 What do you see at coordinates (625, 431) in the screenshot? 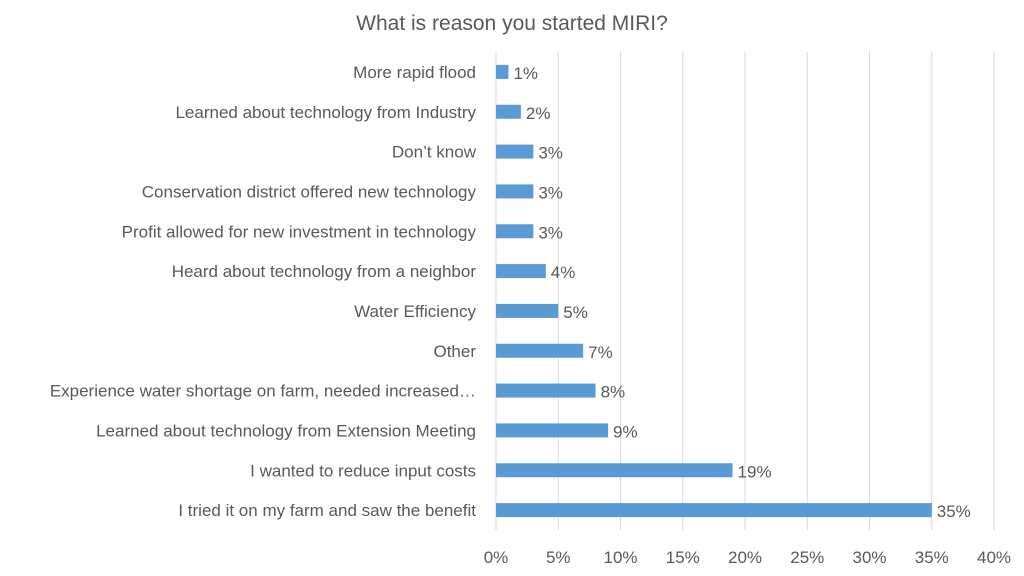
I see `data-label: 9%` at bounding box center [625, 431].